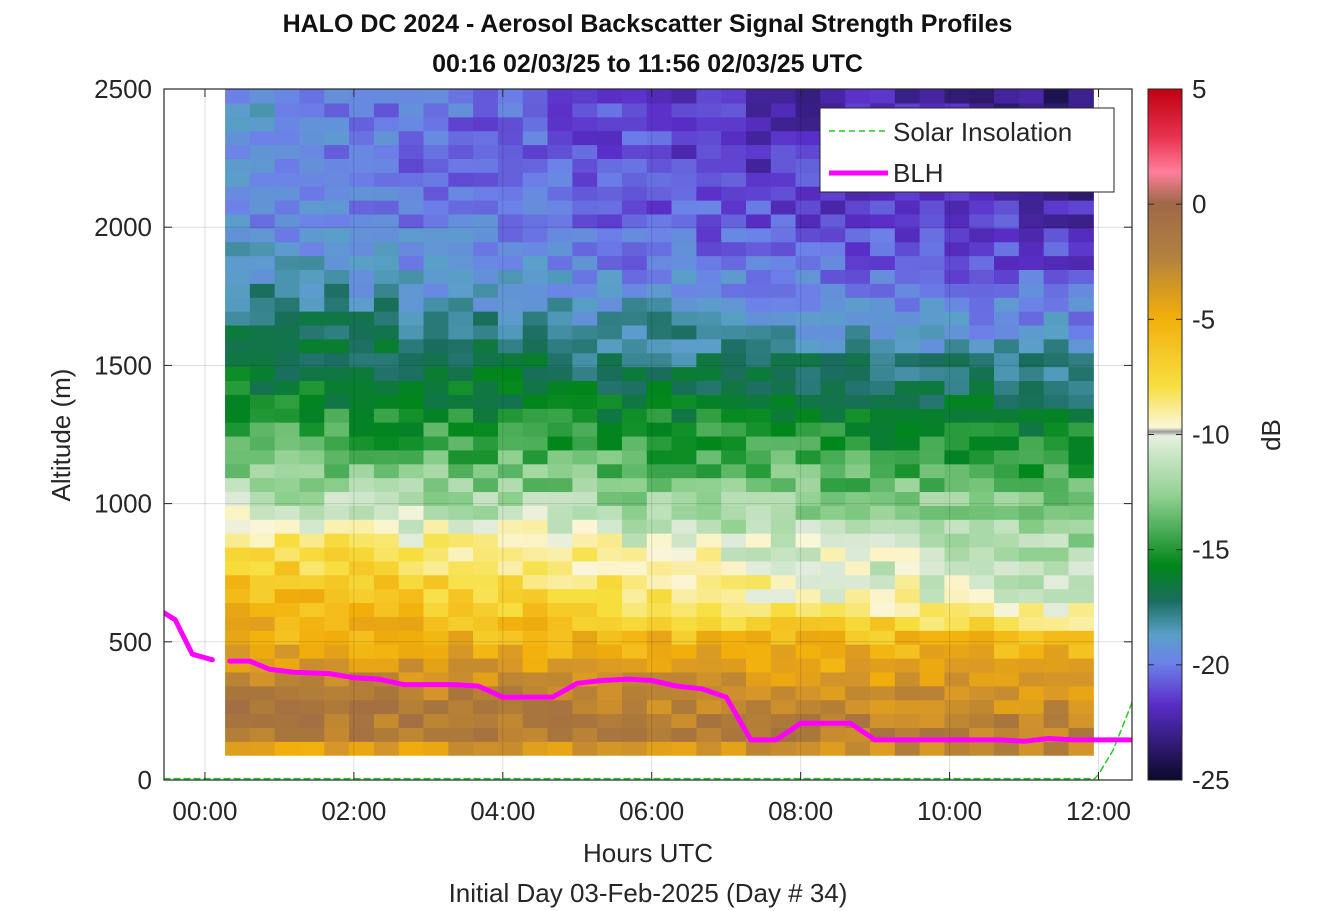 The image size is (1343, 911). What do you see at coordinates (647, 64) in the screenshot?
I see `chart-subtitle: 00:16 02/03/25 to 11:56 02/03/25 UTC` at bounding box center [647, 64].